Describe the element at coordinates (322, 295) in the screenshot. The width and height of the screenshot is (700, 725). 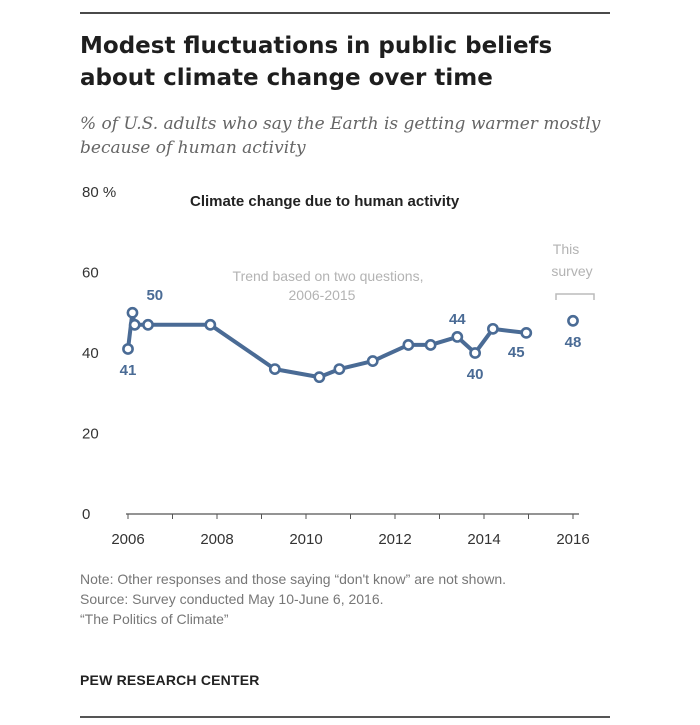
I see `trend-note-line2: 2006-2015` at that location.